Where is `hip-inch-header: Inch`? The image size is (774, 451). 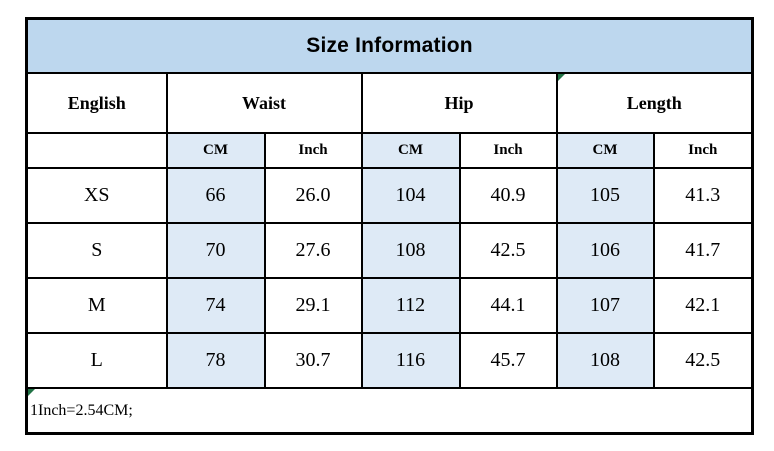 hip-inch-header: Inch is located at coordinates (508, 150).